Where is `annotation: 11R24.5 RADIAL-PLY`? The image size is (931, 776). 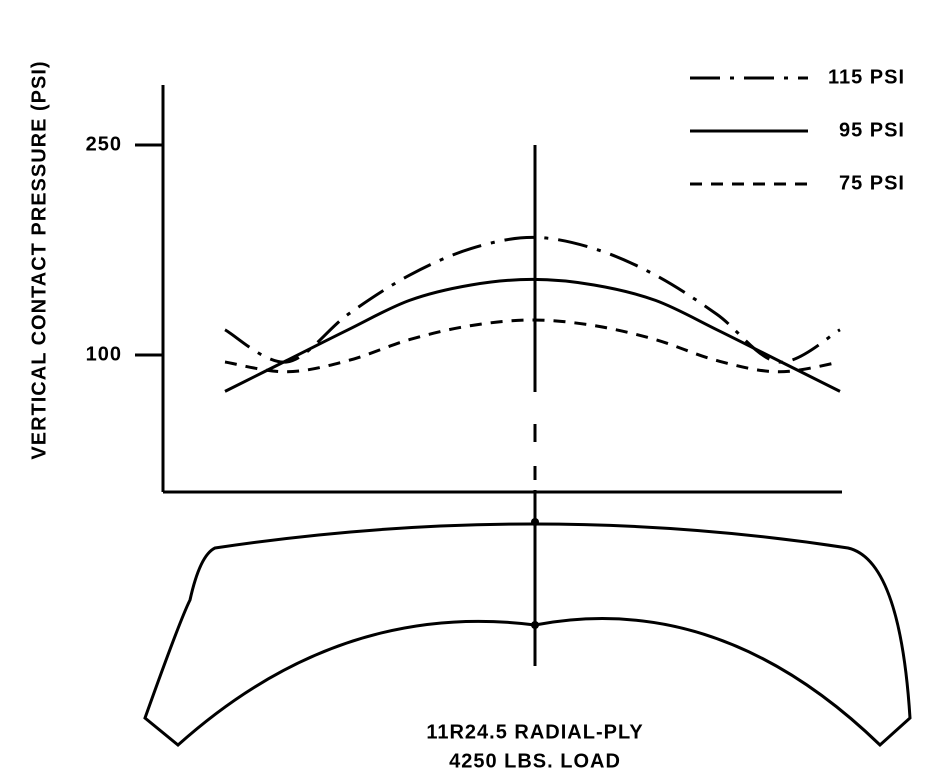
annotation: 11R24.5 RADIAL-PLY is located at coordinates (534, 732).